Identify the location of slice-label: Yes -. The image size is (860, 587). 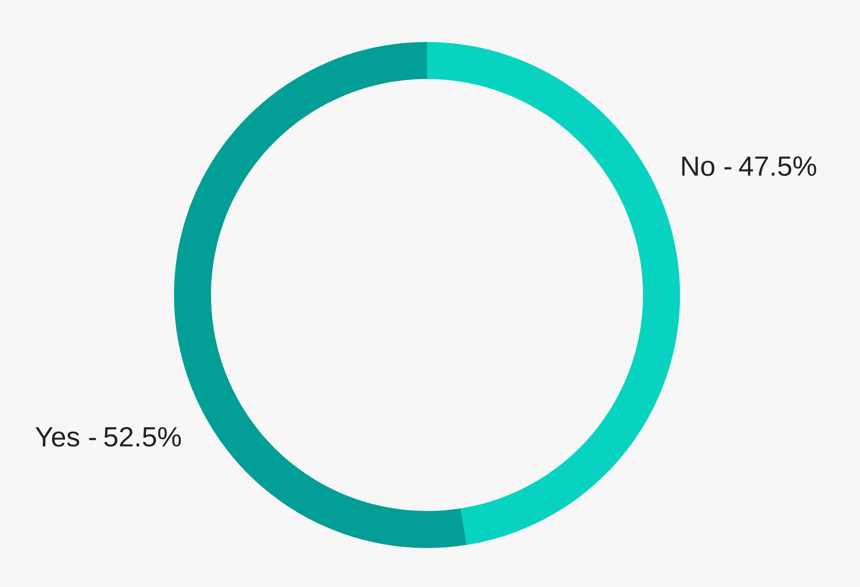
(65, 437).